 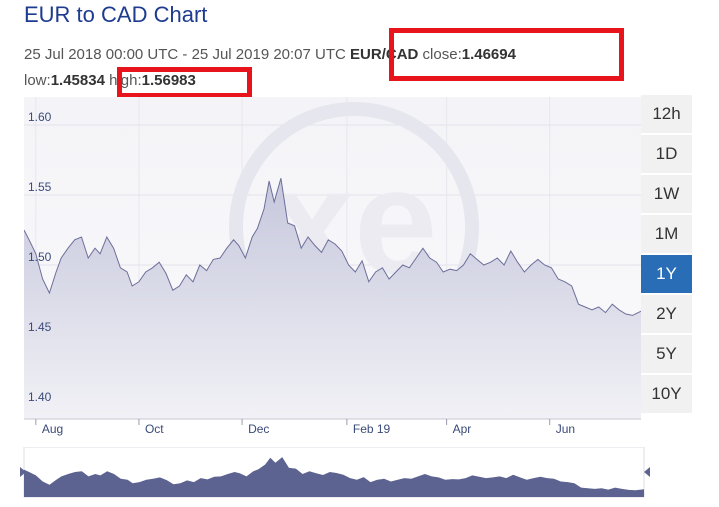 I want to click on range-button-5y: 5Y, so click(x=666, y=354).